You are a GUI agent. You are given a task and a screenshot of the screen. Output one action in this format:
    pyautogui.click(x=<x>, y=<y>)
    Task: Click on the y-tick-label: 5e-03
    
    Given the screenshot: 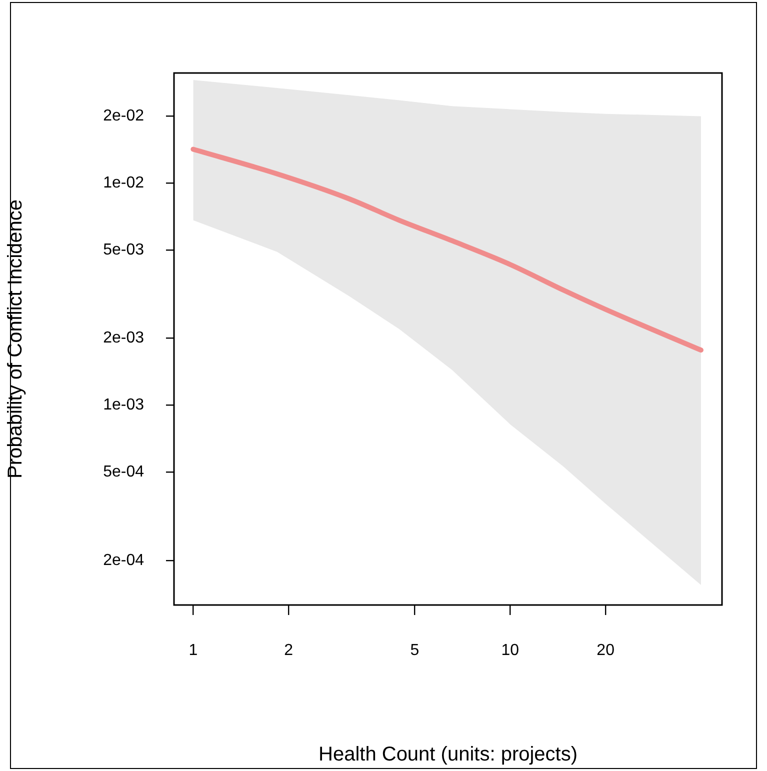 What is the action you would take?
    pyautogui.click(x=123, y=249)
    